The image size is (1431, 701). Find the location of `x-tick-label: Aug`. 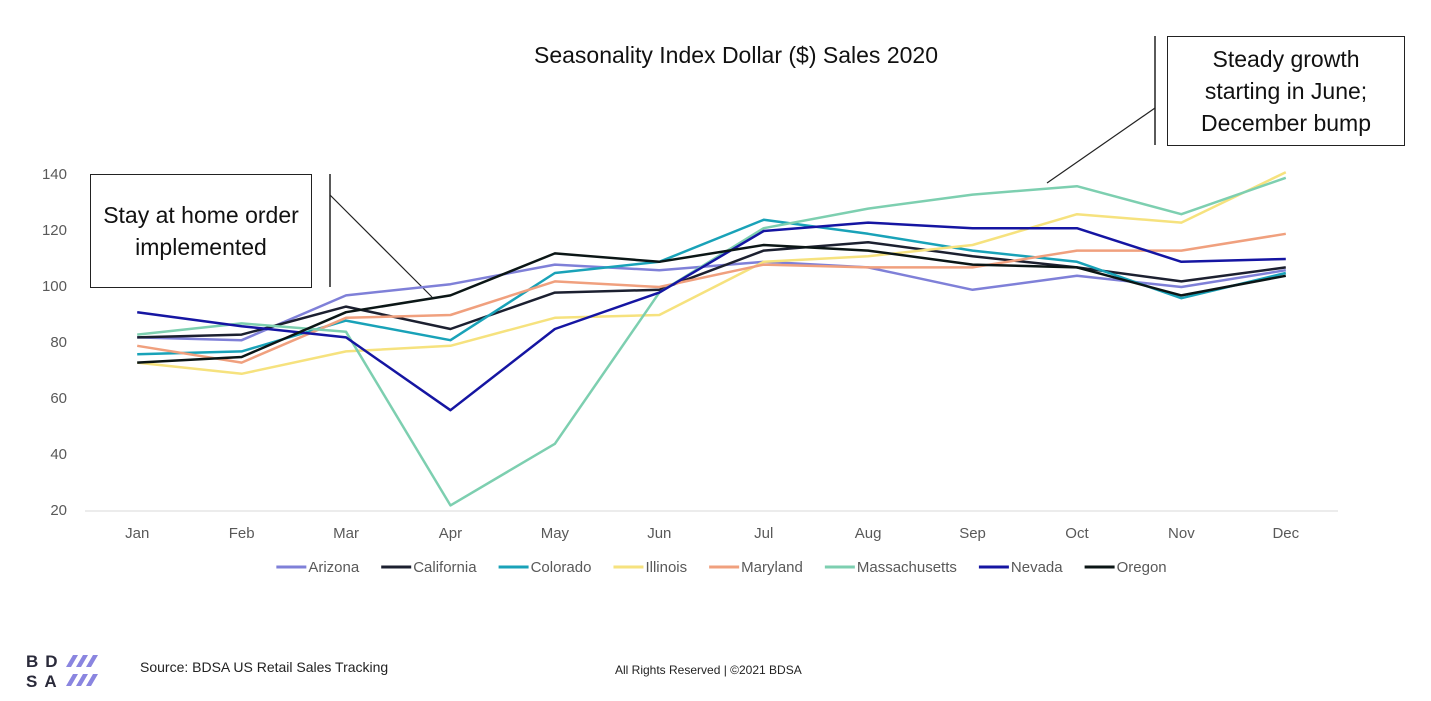

x-tick-label: Aug is located at coordinates (868, 533).